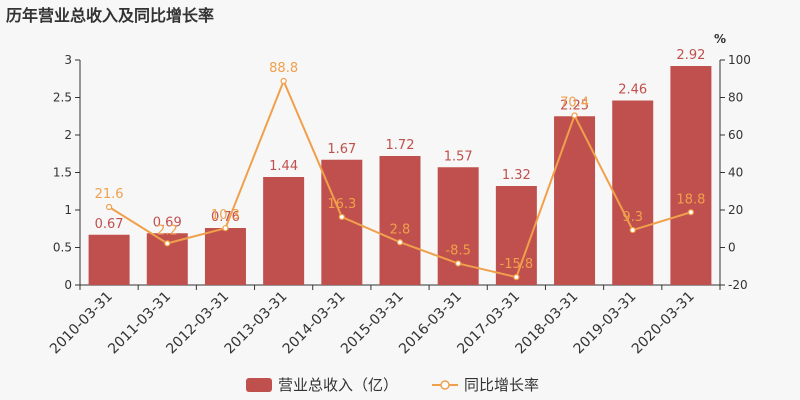 Image resolution: width=800 pixels, height=400 pixels. What do you see at coordinates (517, 264) in the screenshot?
I see `line-value-label: -15.8` at bounding box center [517, 264].